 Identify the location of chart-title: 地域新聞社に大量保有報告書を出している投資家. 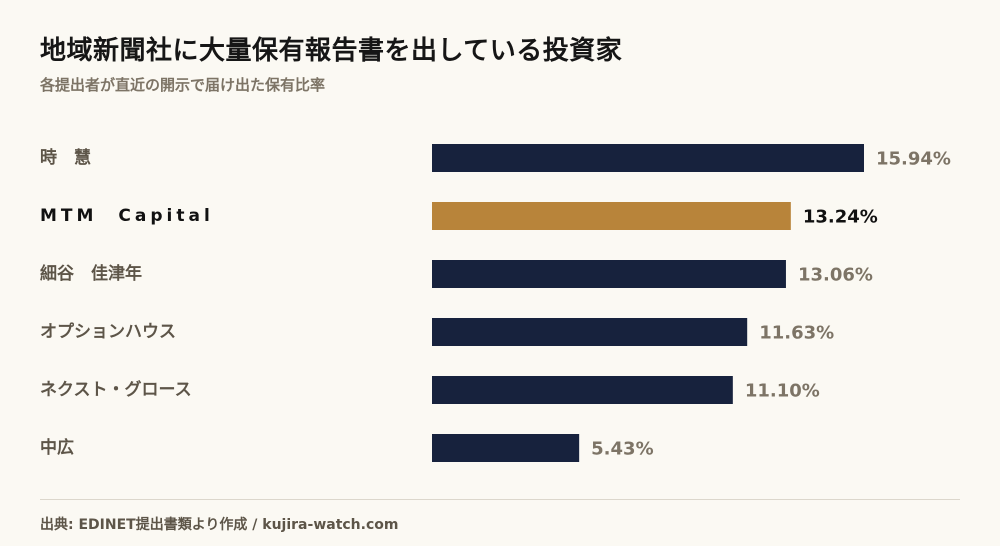
(331, 51).